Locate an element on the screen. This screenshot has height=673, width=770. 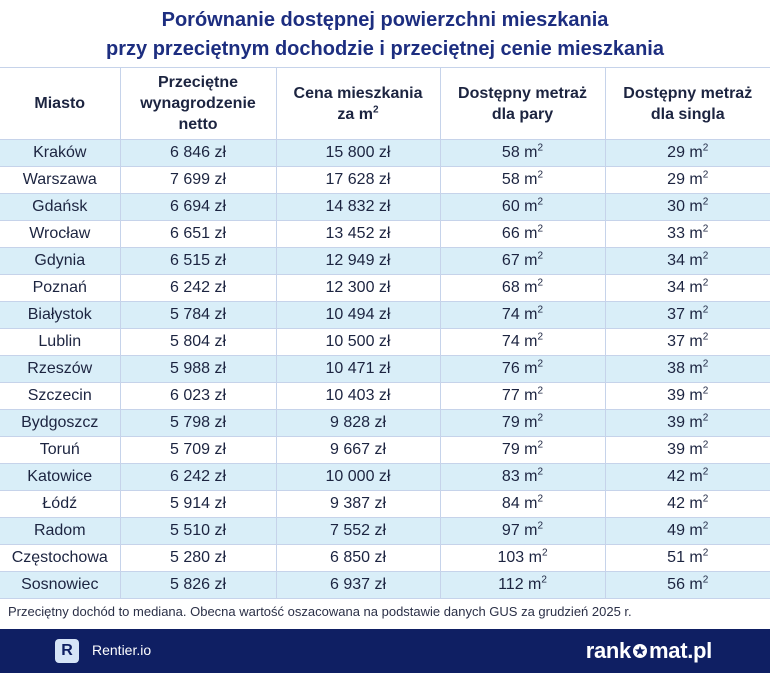
city-cell: Poznań is located at coordinates (60, 288).